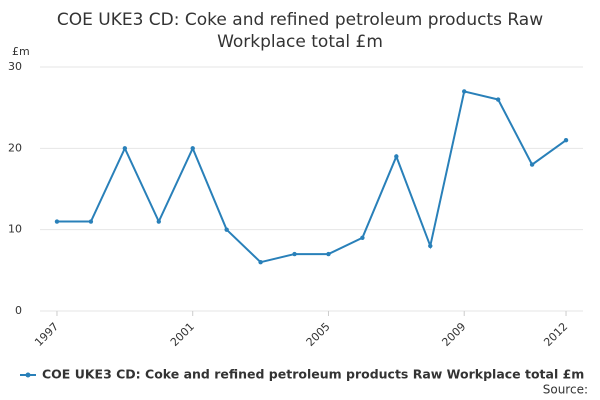  I want to click on x-tick-label: 2005, so click(318, 334).